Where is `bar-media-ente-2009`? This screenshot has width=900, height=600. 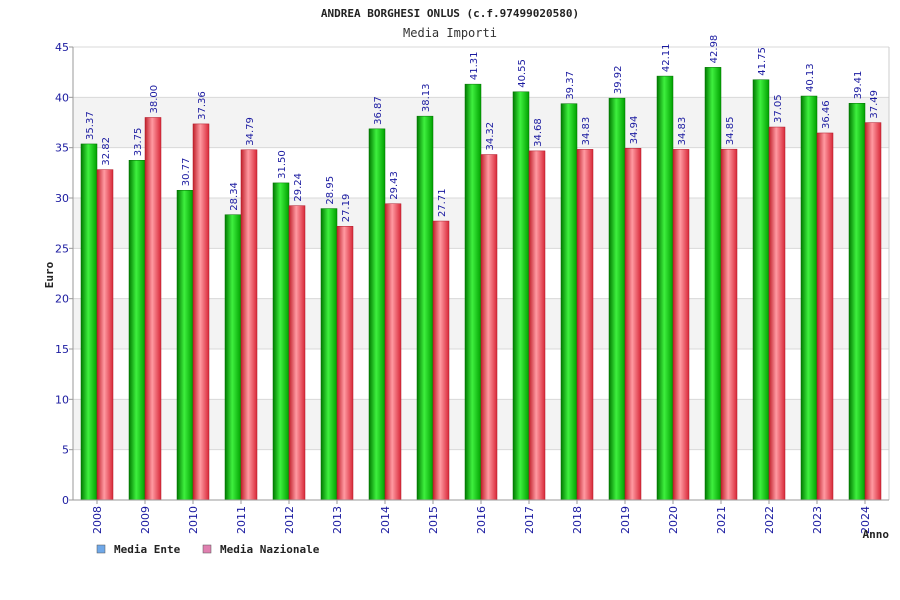
bar-media-ente-2009 is located at coordinates (137, 330).